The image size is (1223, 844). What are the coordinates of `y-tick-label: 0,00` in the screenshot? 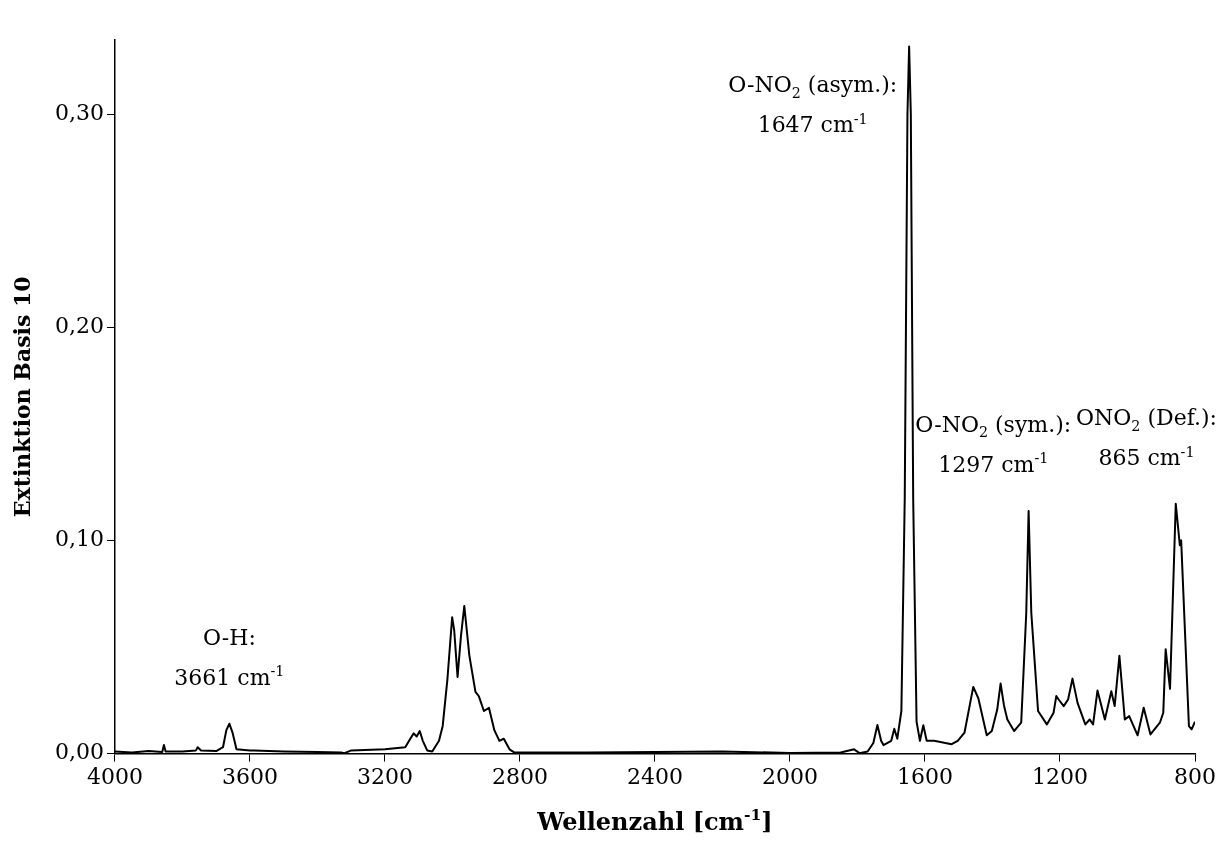 It's located at (79, 752).